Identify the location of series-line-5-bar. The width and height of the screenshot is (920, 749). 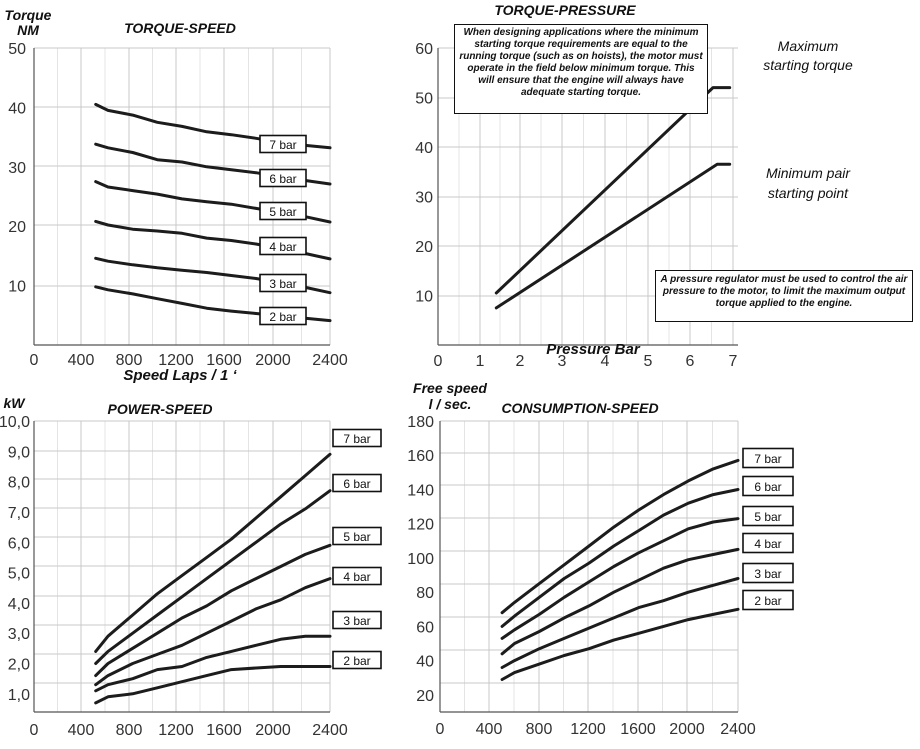
(620, 579).